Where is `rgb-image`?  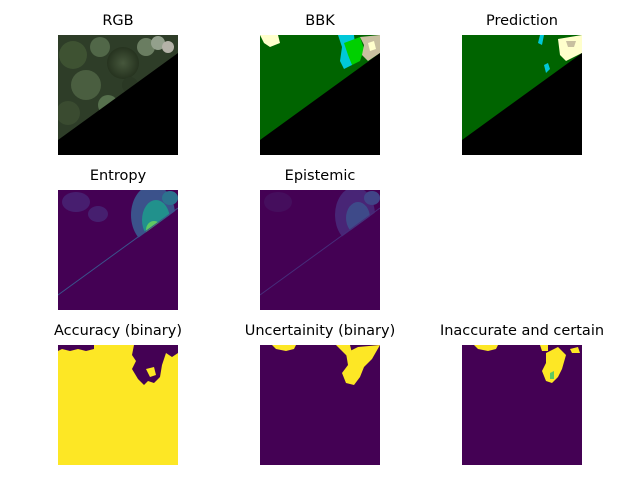 rgb-image is located at coordinates (118, 95).